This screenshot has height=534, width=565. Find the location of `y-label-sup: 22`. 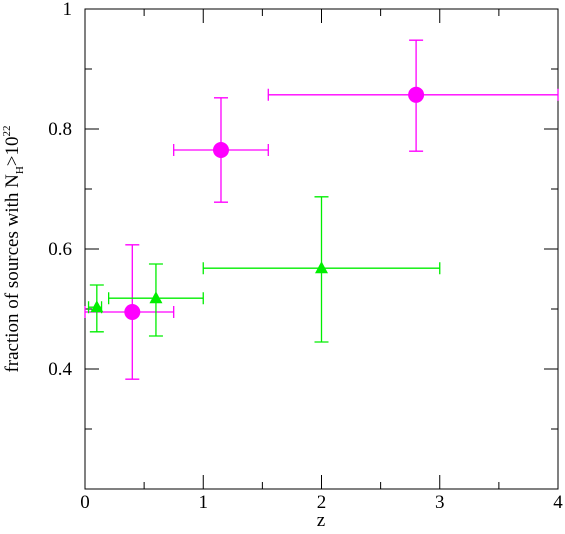

y-label-sup: 22 is located at coordinates (7, 130).